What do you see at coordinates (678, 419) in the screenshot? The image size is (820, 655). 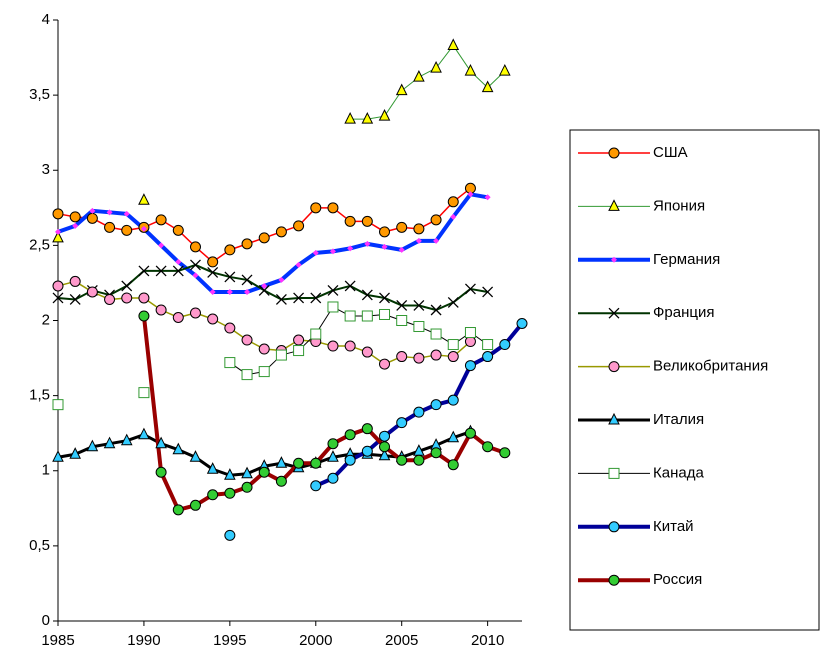 I see `legend-label: Италия` at bounding box center [678, 419].